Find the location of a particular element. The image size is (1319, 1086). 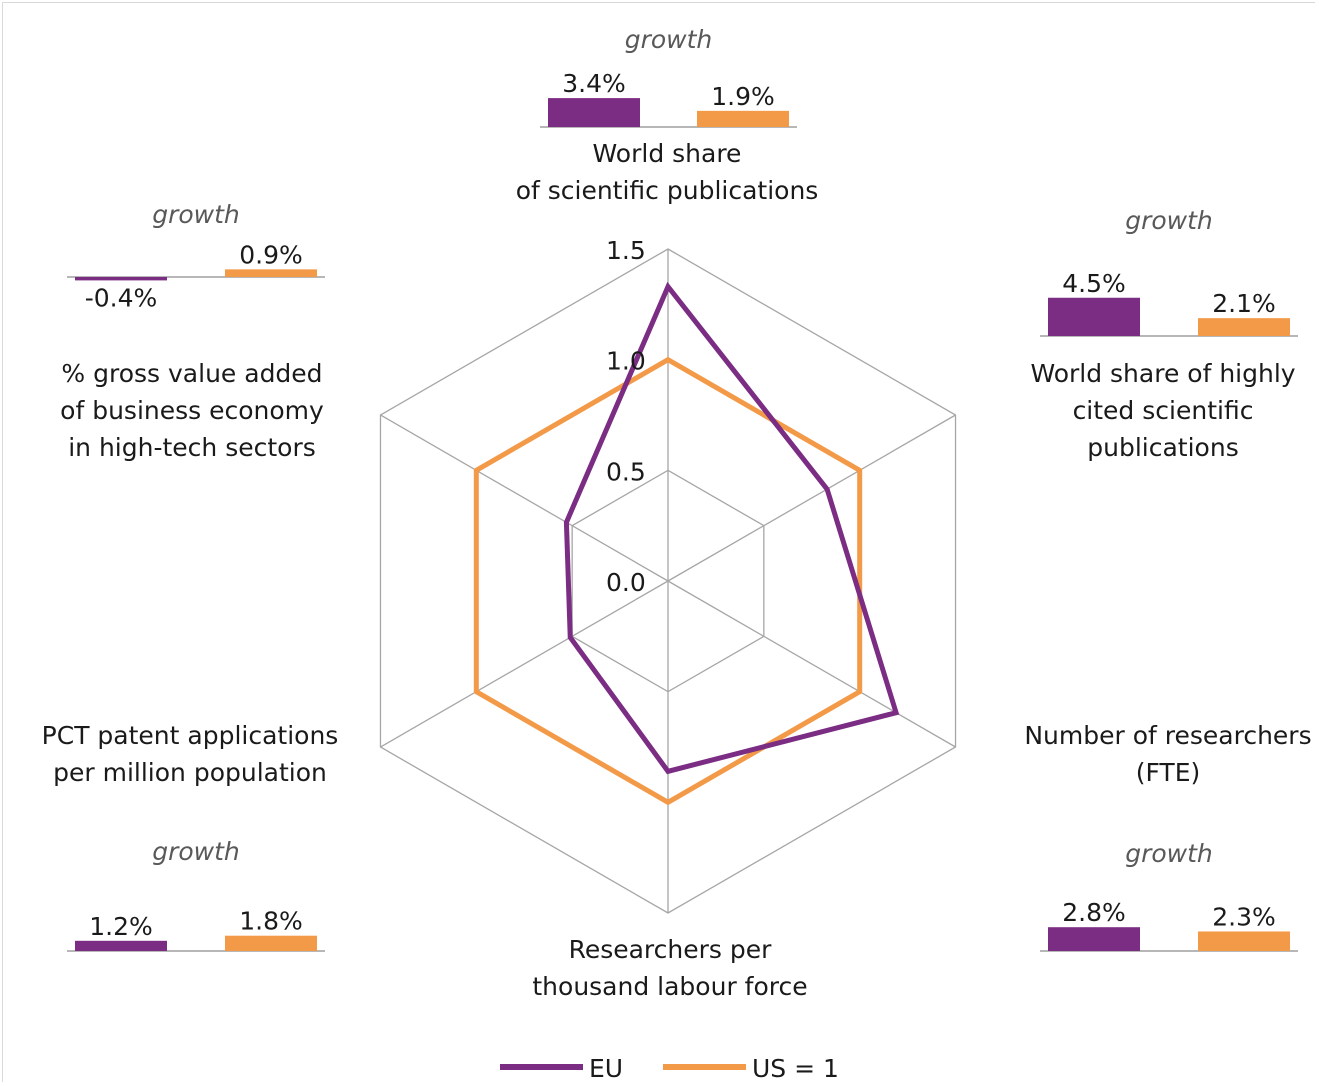

axis-label-2-line-0: Number of researchers is located at coordinates (1167, 735).